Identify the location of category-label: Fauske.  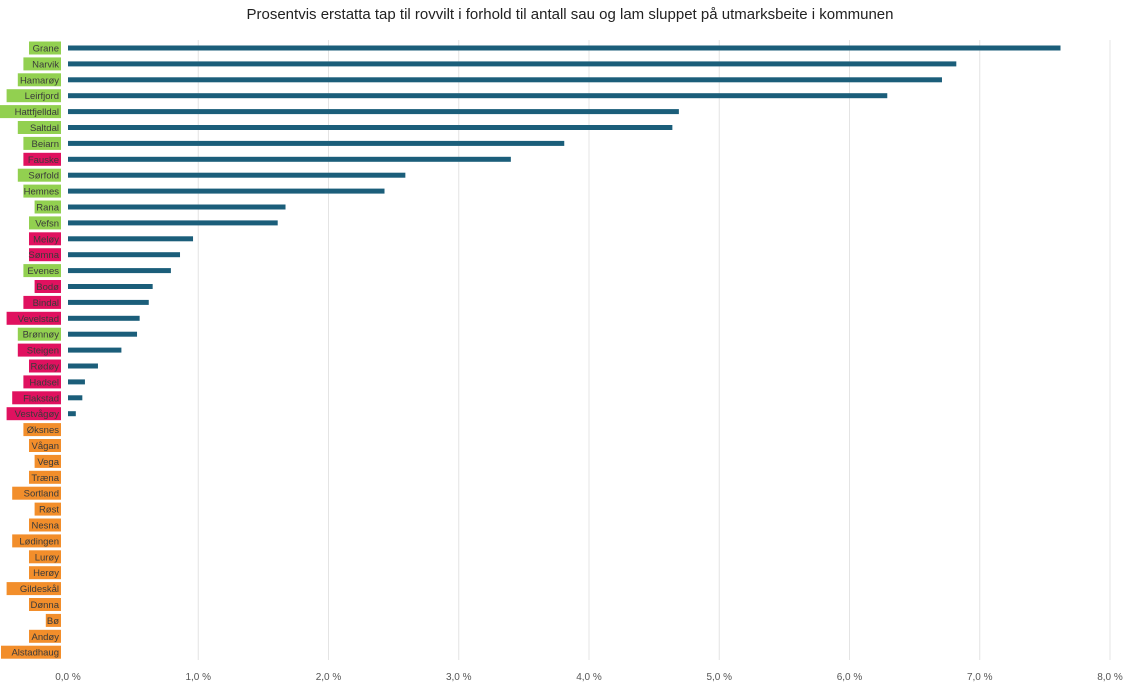
(43, 160).